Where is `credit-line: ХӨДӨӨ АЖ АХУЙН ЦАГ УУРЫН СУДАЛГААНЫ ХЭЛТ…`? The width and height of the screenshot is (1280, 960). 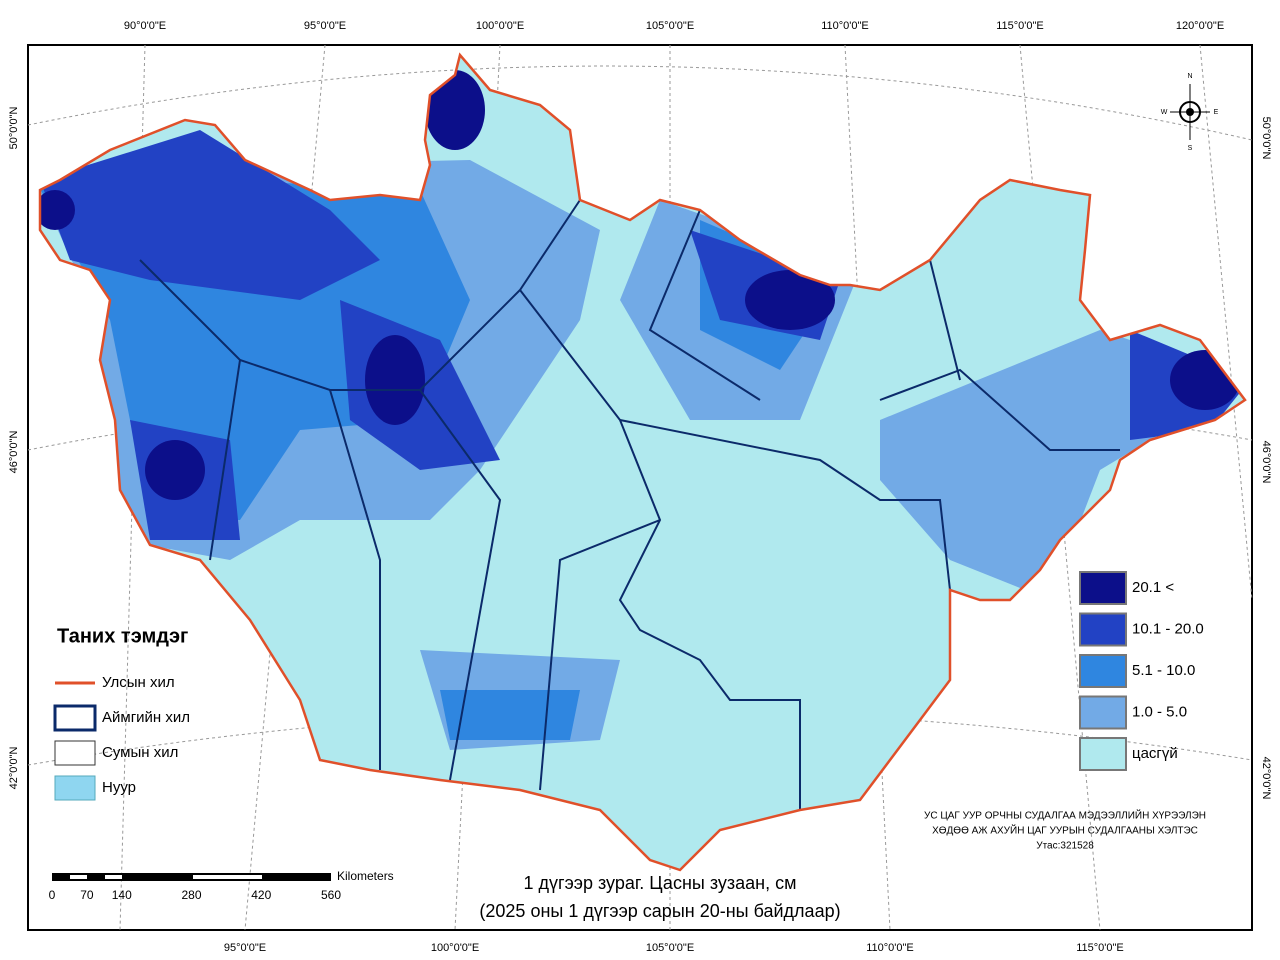 credit-line: ХӨДӨӨ АЖ АХУЙН ЦАГ УУРЫН СУДАЛГААНЫ ХЭЛТ… is located at coordinates (1065, 830).